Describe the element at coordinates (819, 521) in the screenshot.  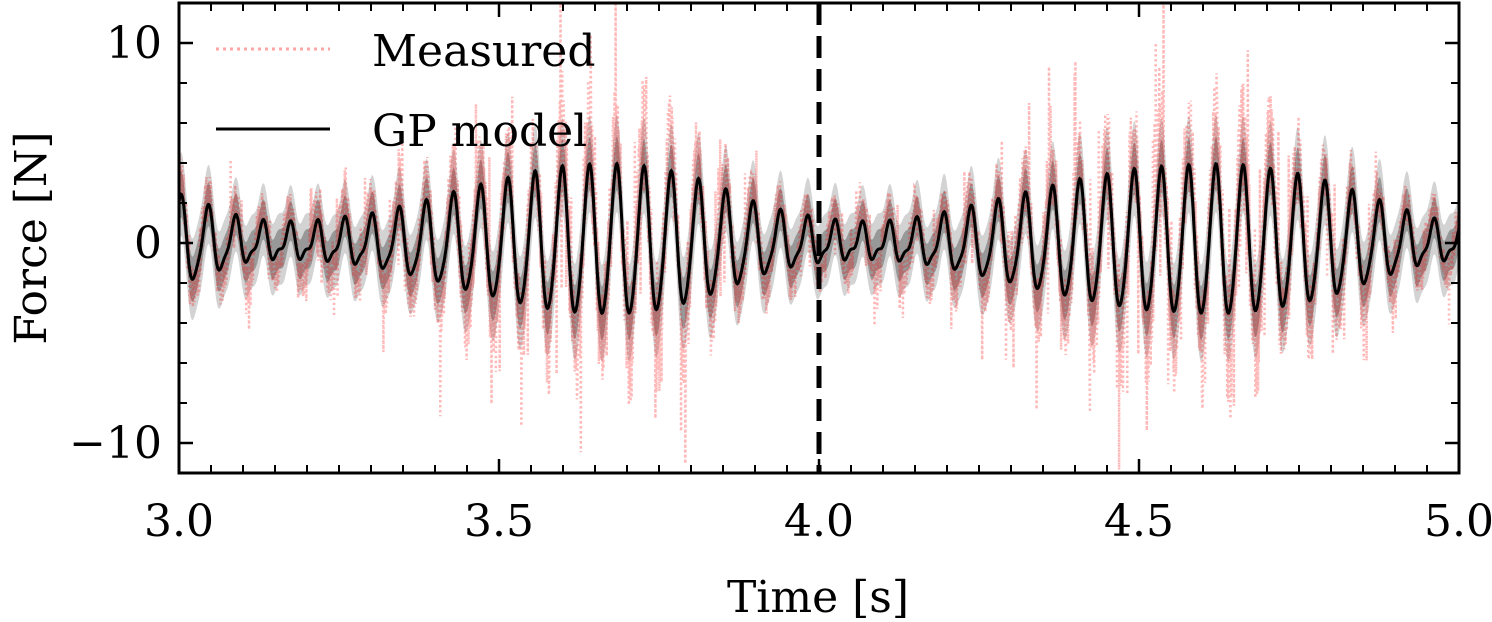
I see `x-tick-label: 4.0` at that location.